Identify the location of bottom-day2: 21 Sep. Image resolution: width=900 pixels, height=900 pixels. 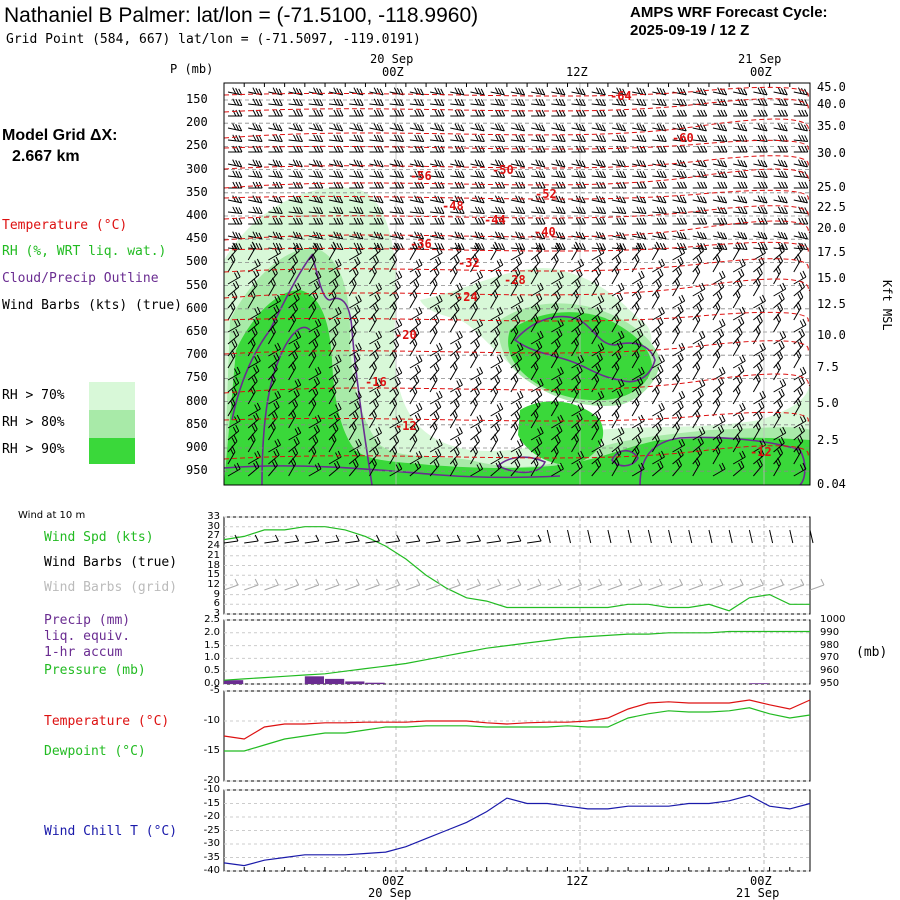
(758, 893).